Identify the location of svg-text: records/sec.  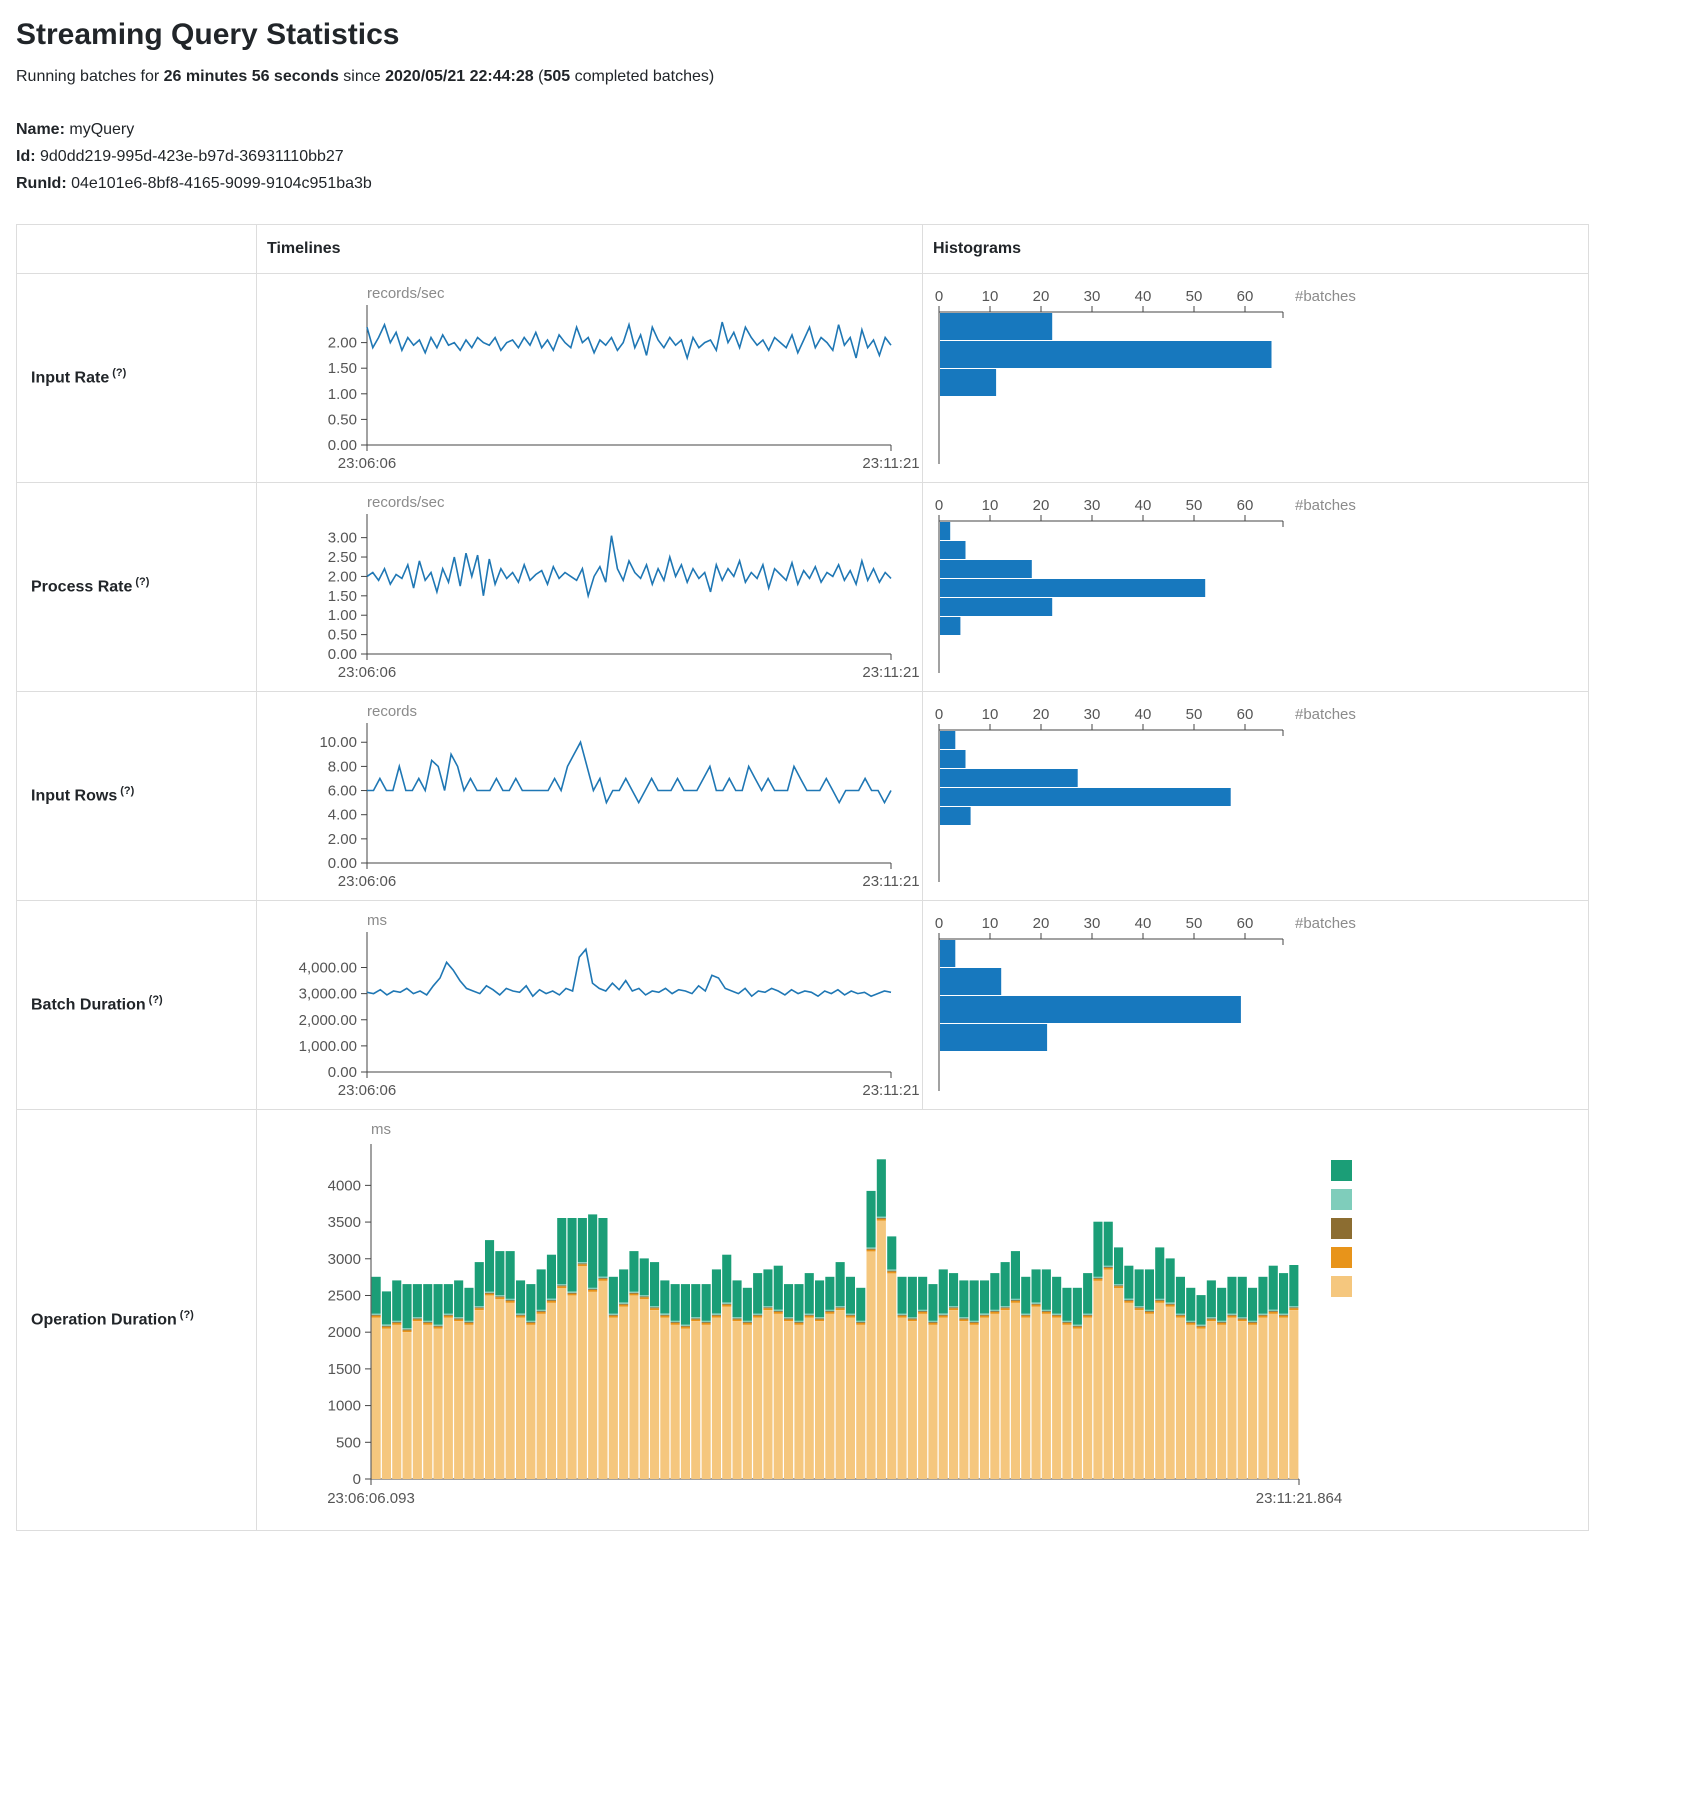
(406, 293).